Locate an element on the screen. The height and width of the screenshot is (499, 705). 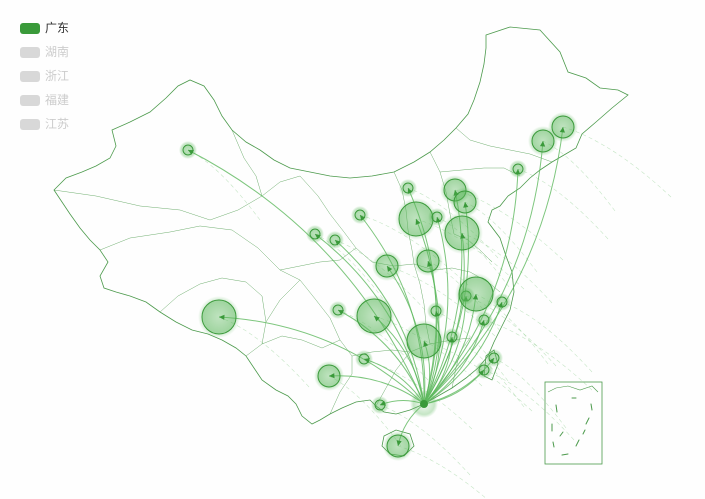
origin-marker is located at coordinates (424, 404).